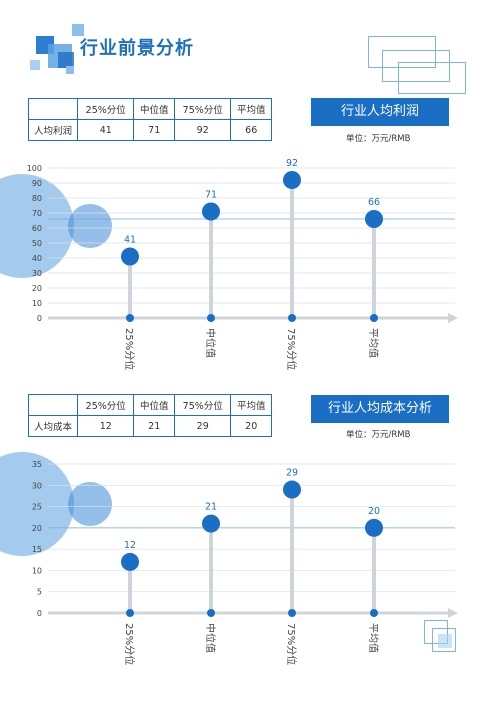 The height and width of the screenshot is (706, 499). Describe the element at coordinates (211, 507) in the screenshot. I see `data-label: 21` at that location.